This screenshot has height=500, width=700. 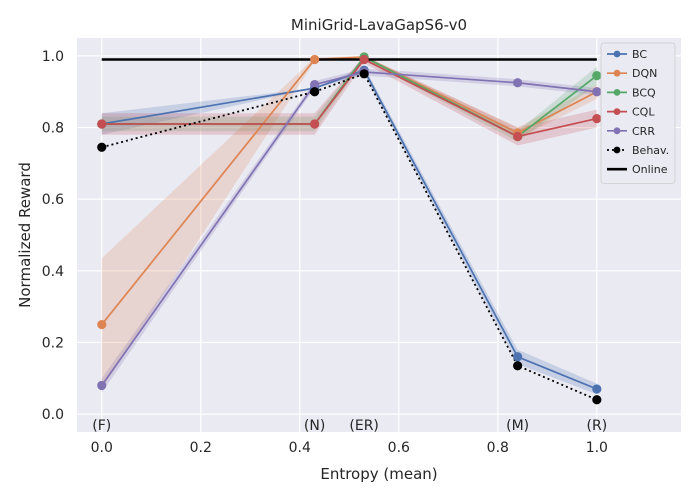 What do you see at coordinates (617, 54) in the screenshot?
I see `legend-marker-bc` at bounding box center [617, 54].